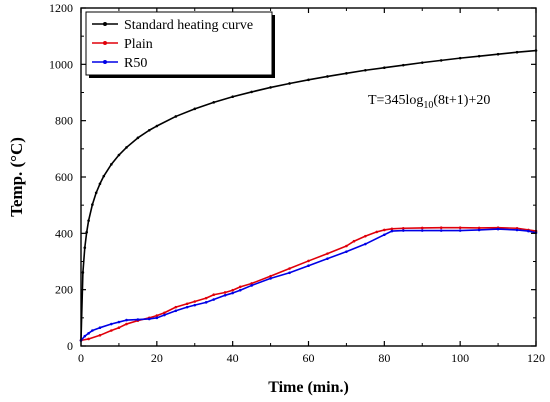  What do you see at coordinates (188, 25) in the screenshot?
I see `legend-label: Standard heating curve` at bounding box center [188, 25].